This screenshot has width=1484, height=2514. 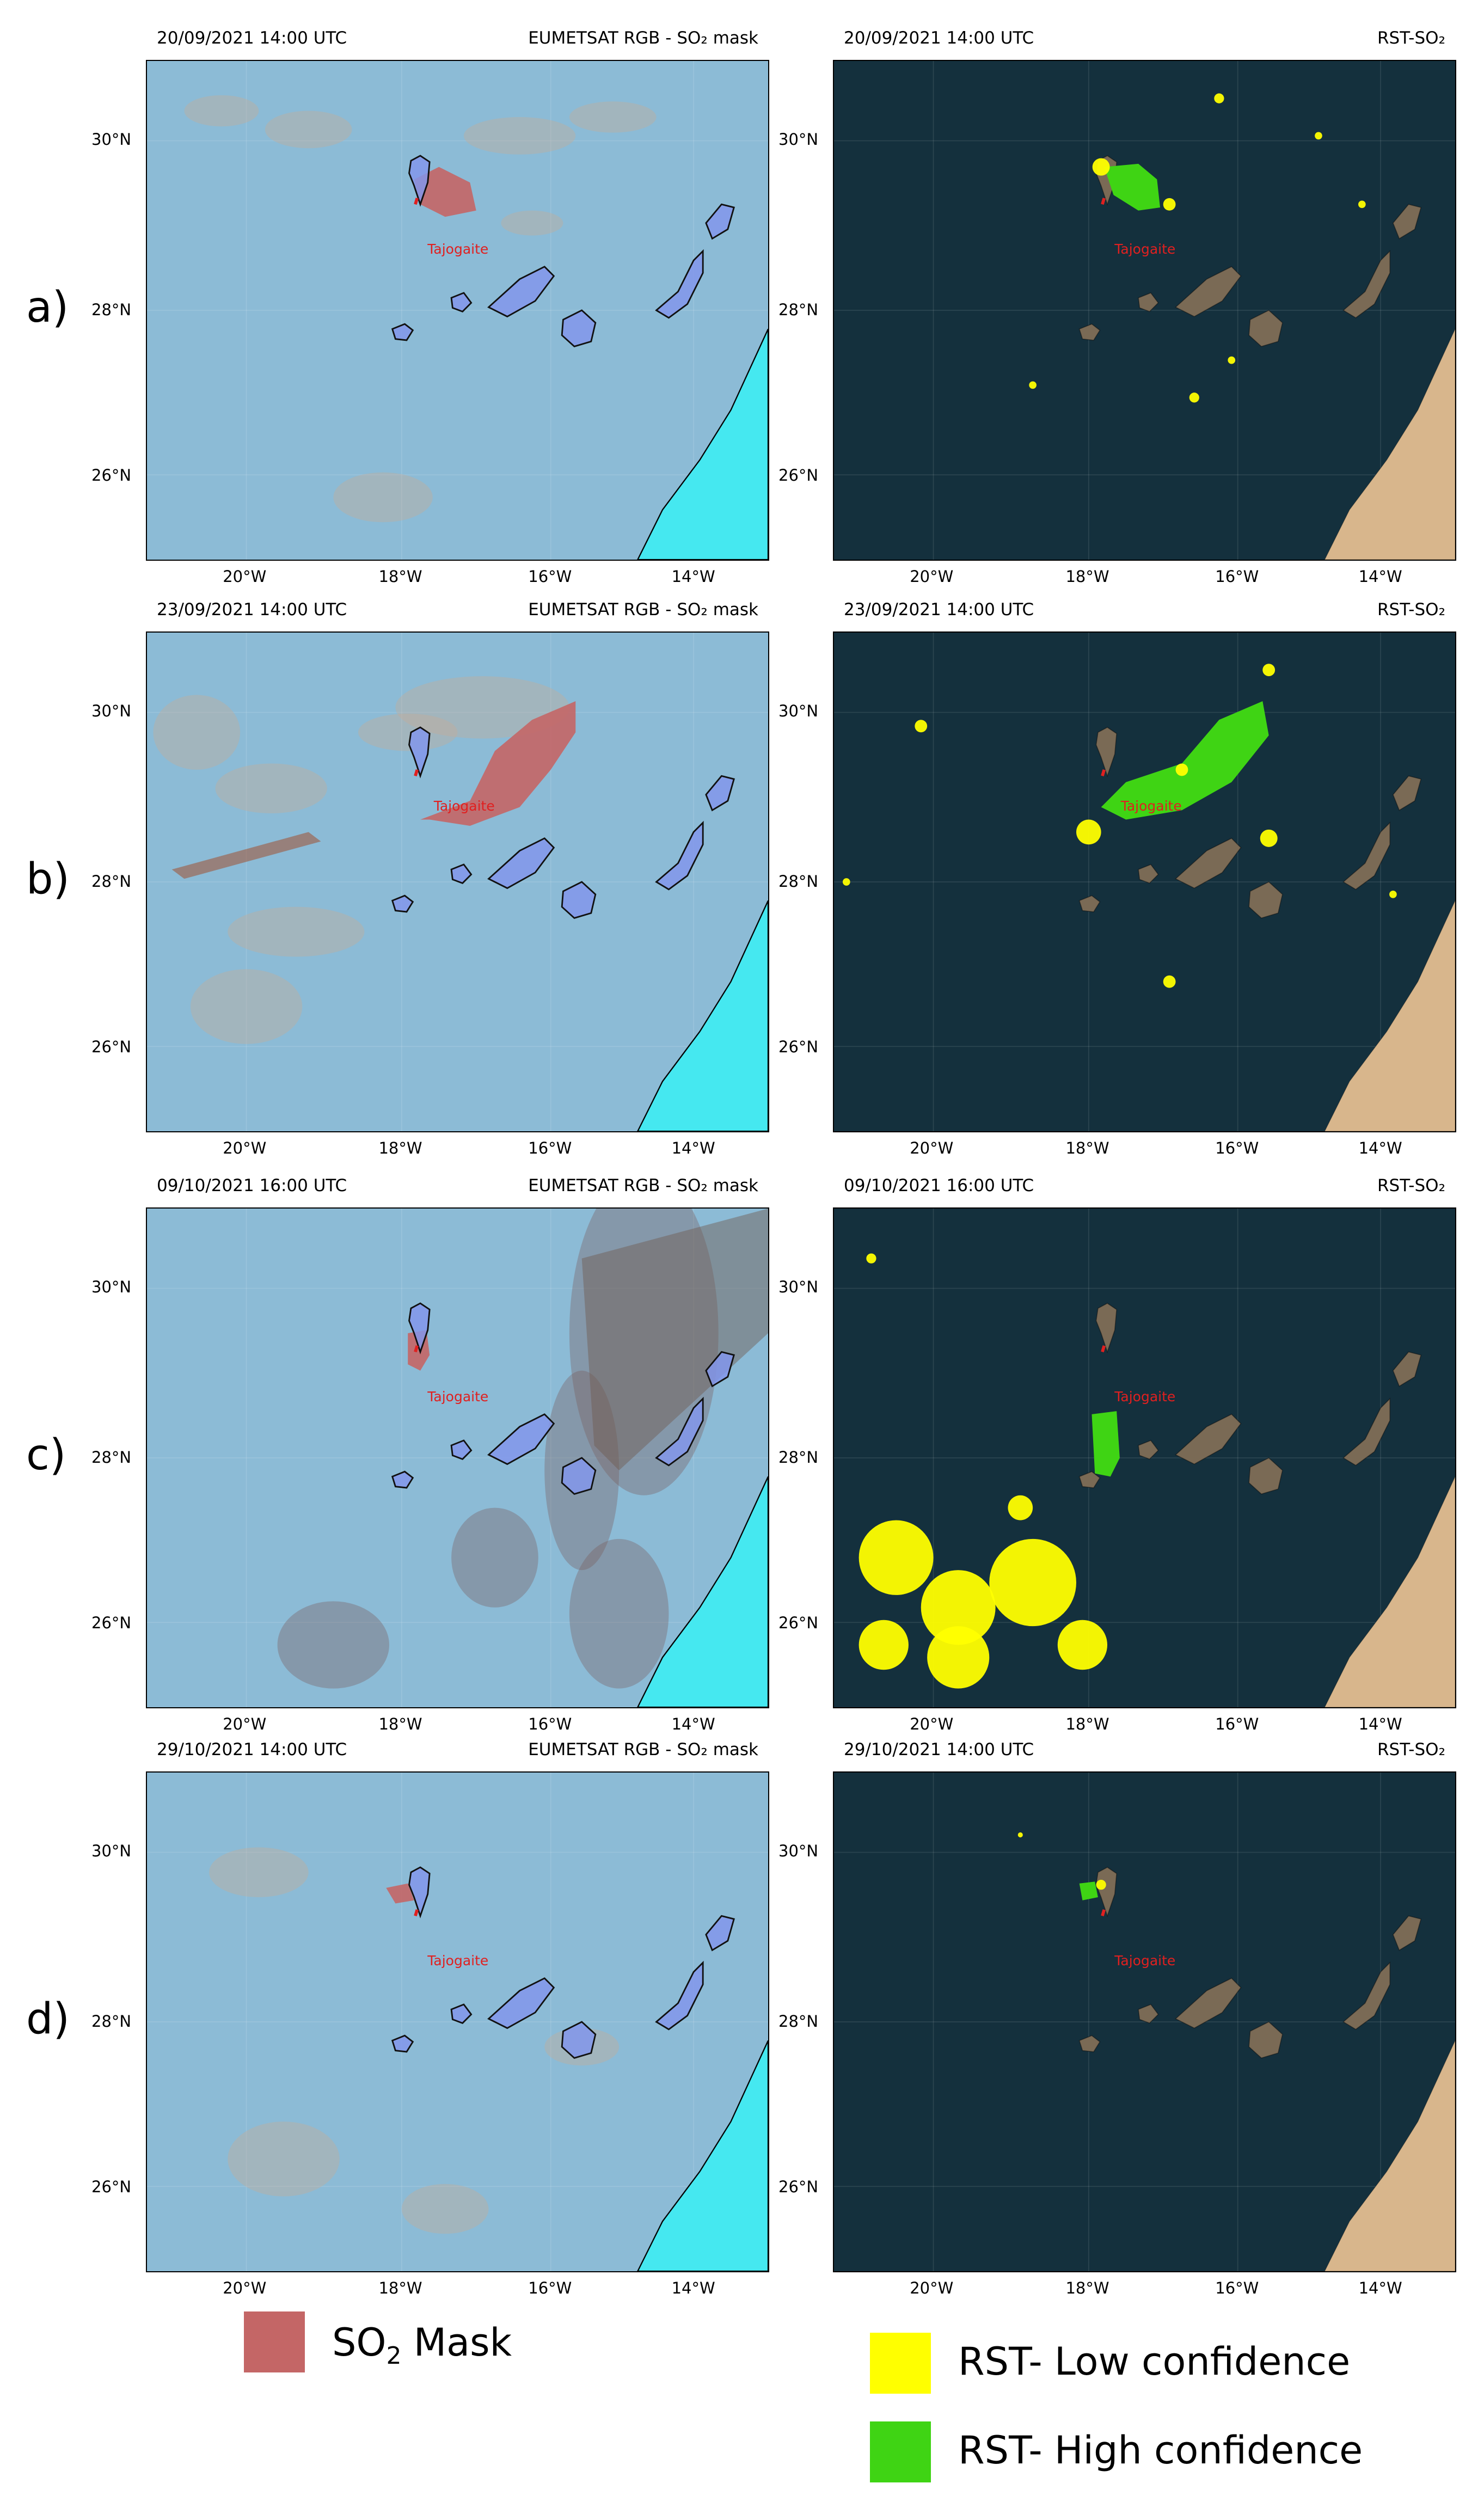 I want to click on timestamp-rgb: 09/10/2021 16:00 UTC, so click(x=252, y=1186).